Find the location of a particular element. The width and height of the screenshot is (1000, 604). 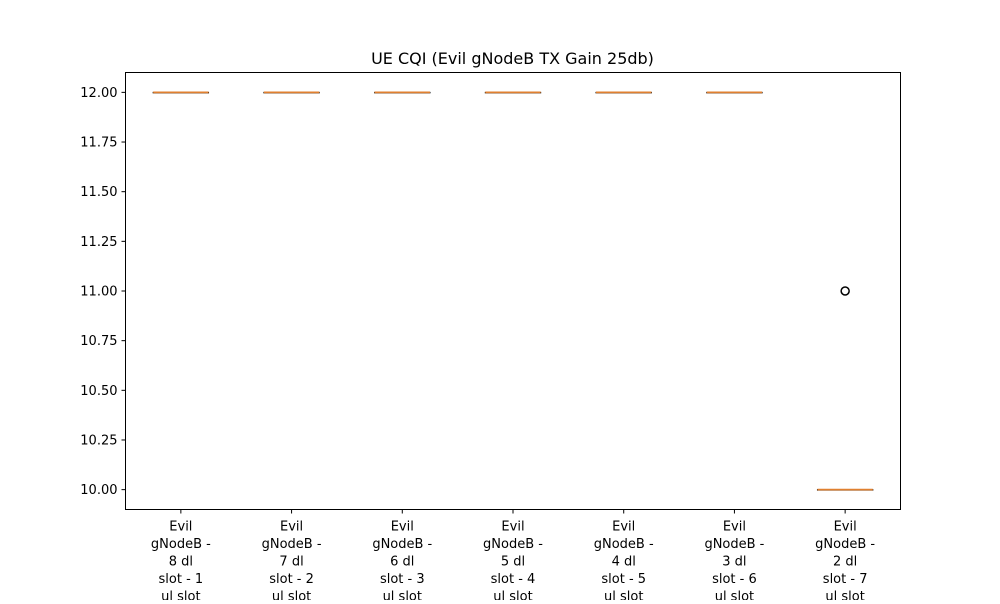

x-tick-label: Evil gNodeB - 8 dl slot - 1 ul slot is located at coordinates (181, 560).